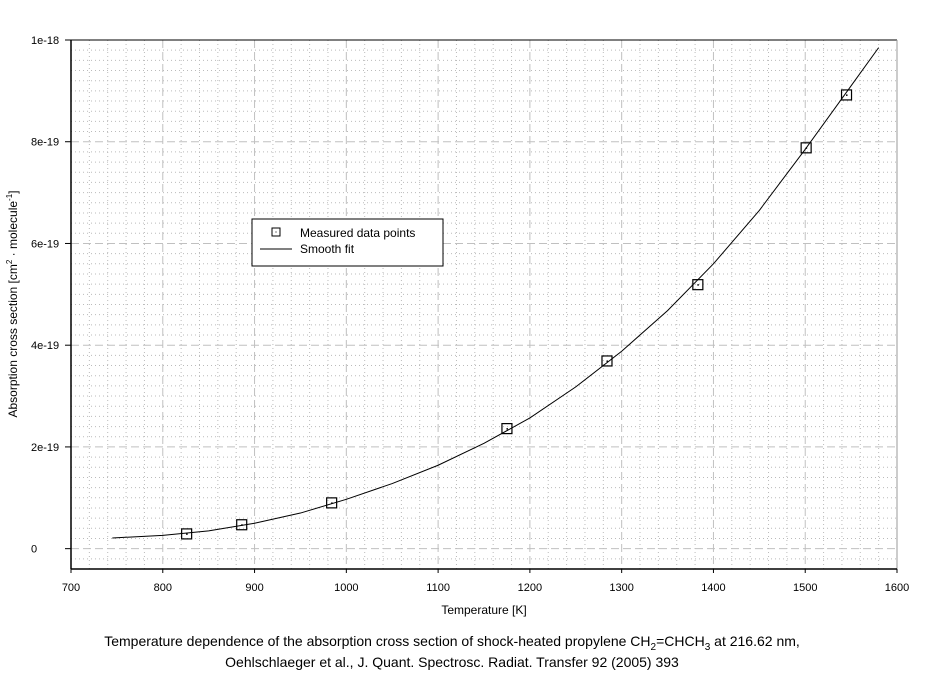 The width and height of the screenshot is (937, 676). Describe the element at coordinates (45, 244) in the screenshot. I see `y-tick-label: 6e-19` at that location.